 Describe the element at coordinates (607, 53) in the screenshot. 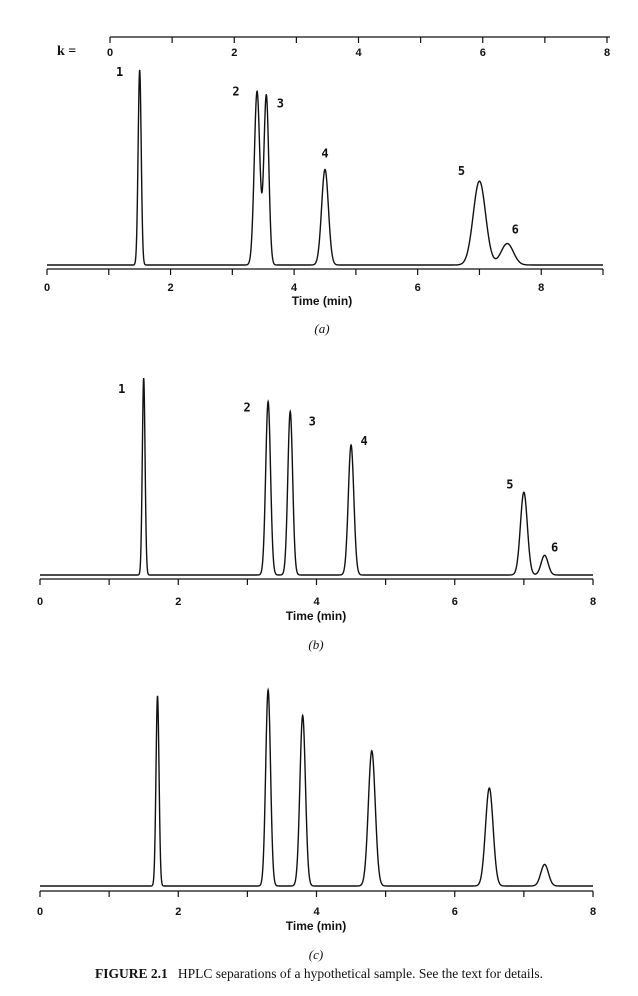

I see `k-axis-tick-label: 8` at that location.